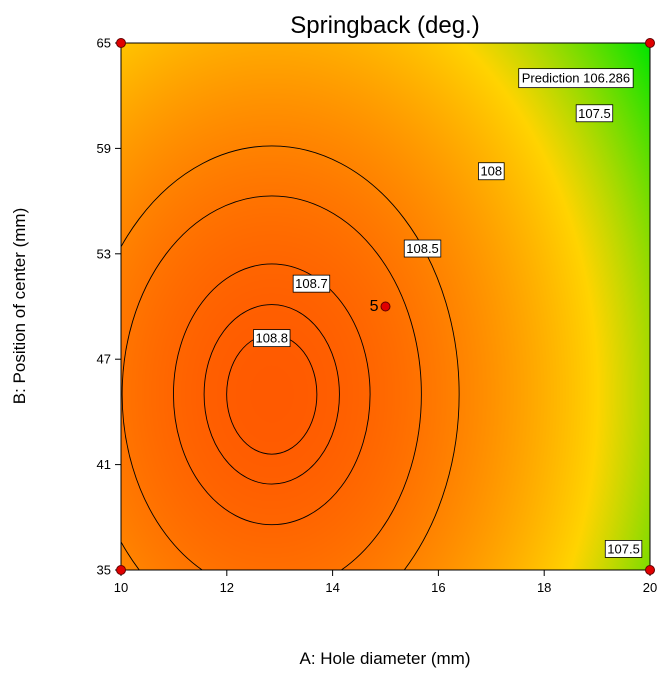  I want to click on contour-label: 108.7, so click(311, 283).